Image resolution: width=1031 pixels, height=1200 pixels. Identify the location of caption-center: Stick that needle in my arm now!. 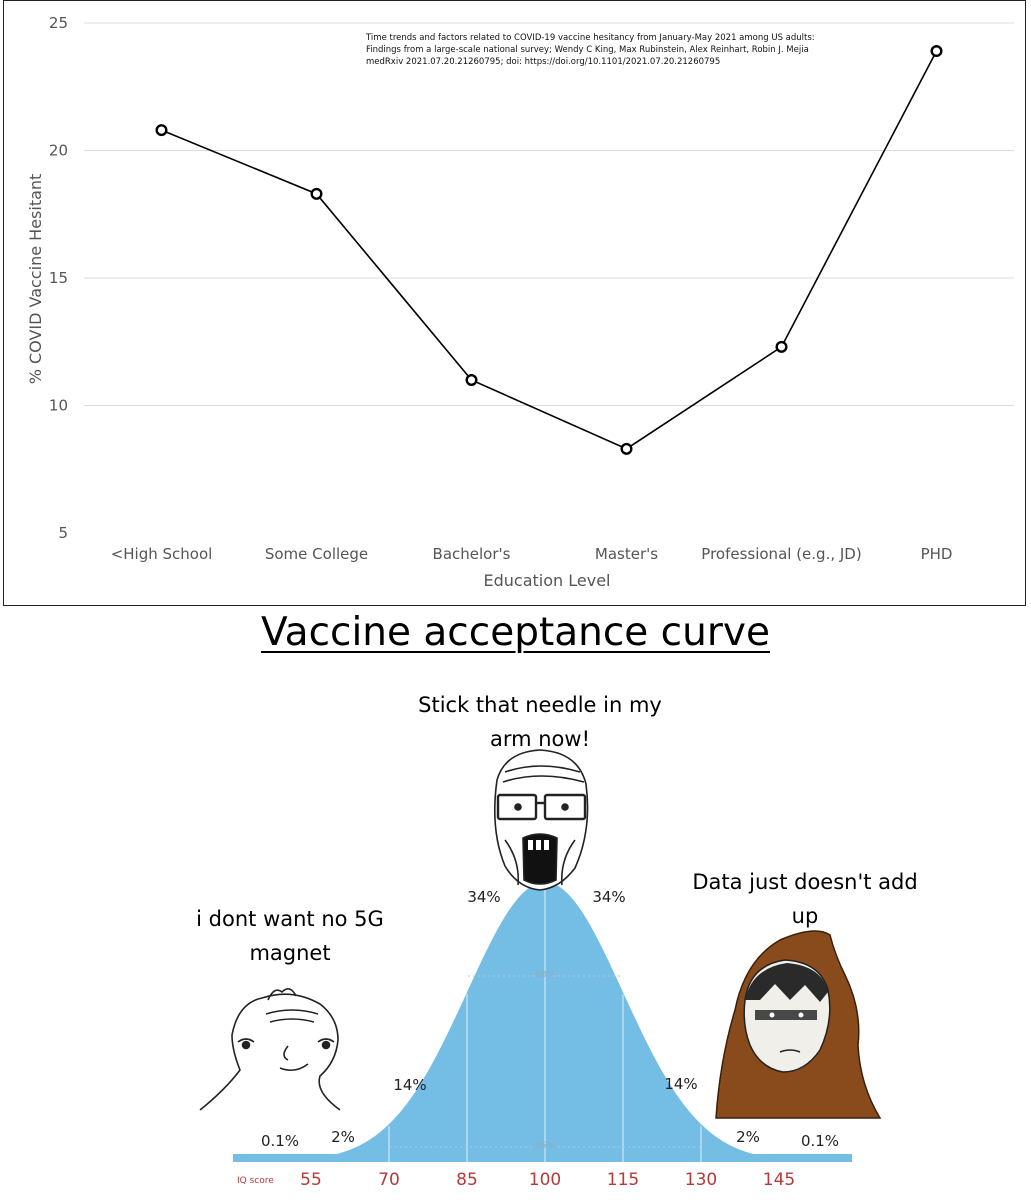
(540, 722).